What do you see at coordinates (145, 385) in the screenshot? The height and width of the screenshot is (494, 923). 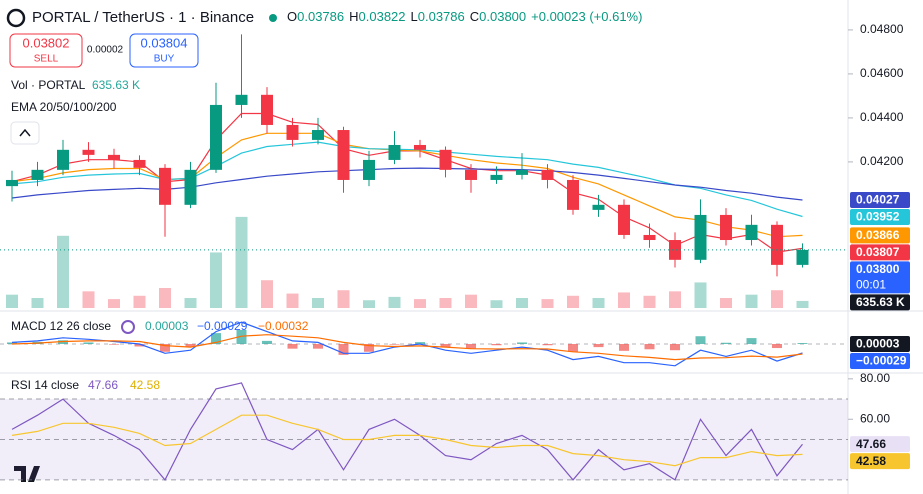 I see `rsi-ma-value: 42.58` at bounding box center [145, 385].